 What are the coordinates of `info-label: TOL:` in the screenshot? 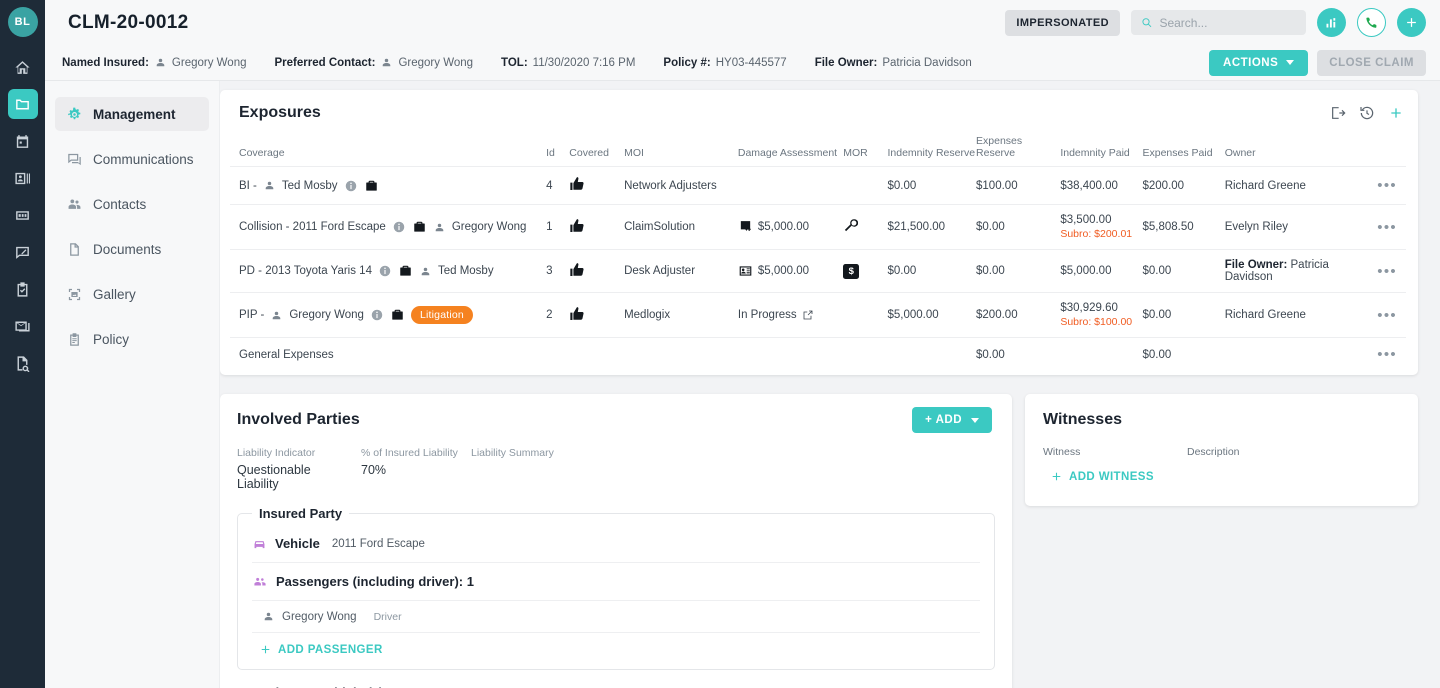 It's located at (514, 62).